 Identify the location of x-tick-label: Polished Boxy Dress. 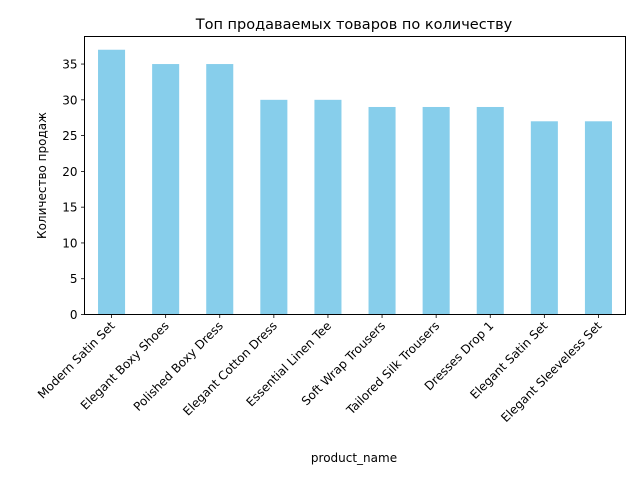
(178, 366).